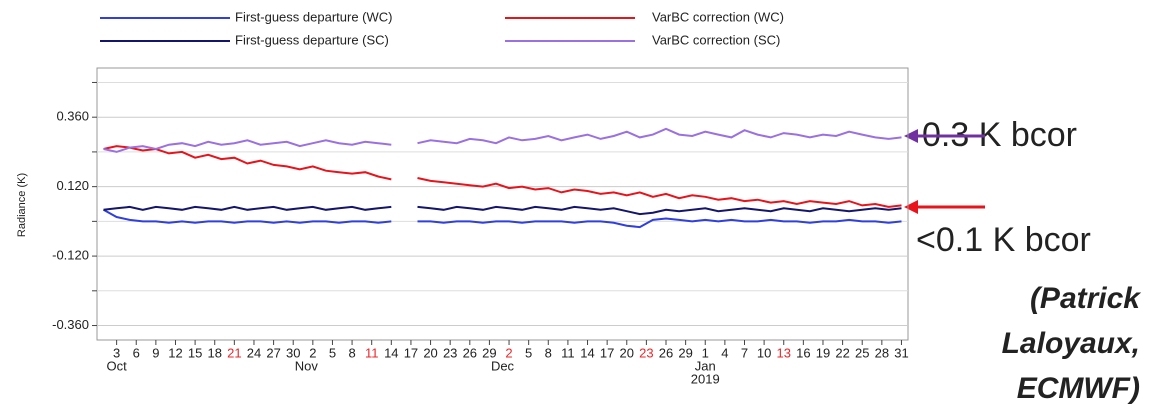 This screenshot has height=417, width=1152. Describe the element at coordinates (312, 39) in the screenshot. I see `legend-label: First-guess departure (SC)` at that location.